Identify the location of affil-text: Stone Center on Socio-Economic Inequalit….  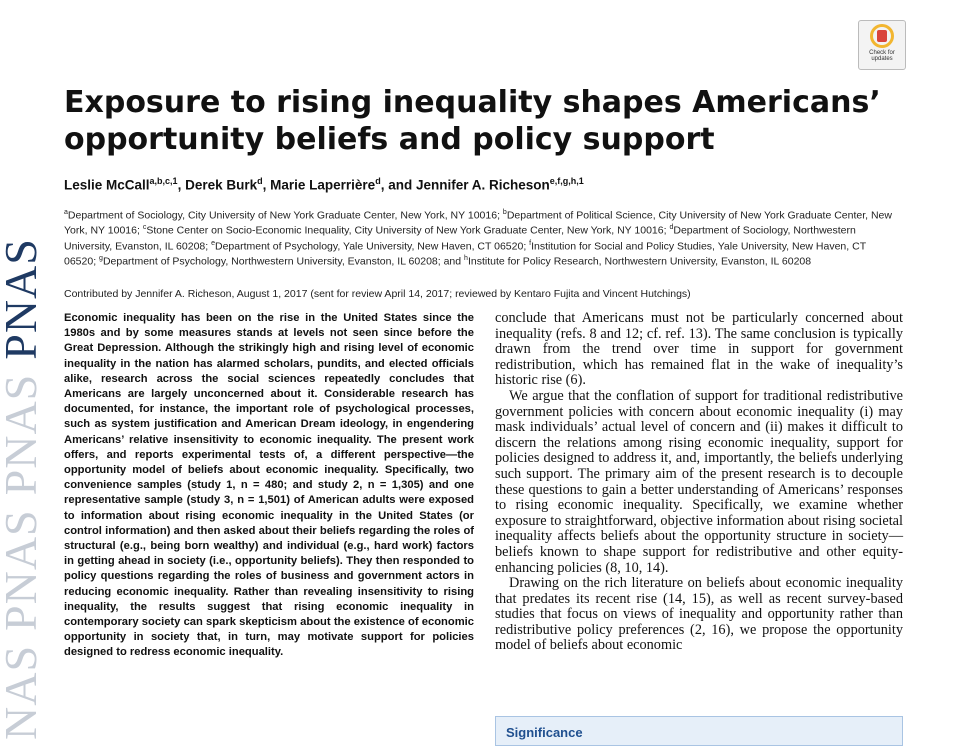
(408, 230).